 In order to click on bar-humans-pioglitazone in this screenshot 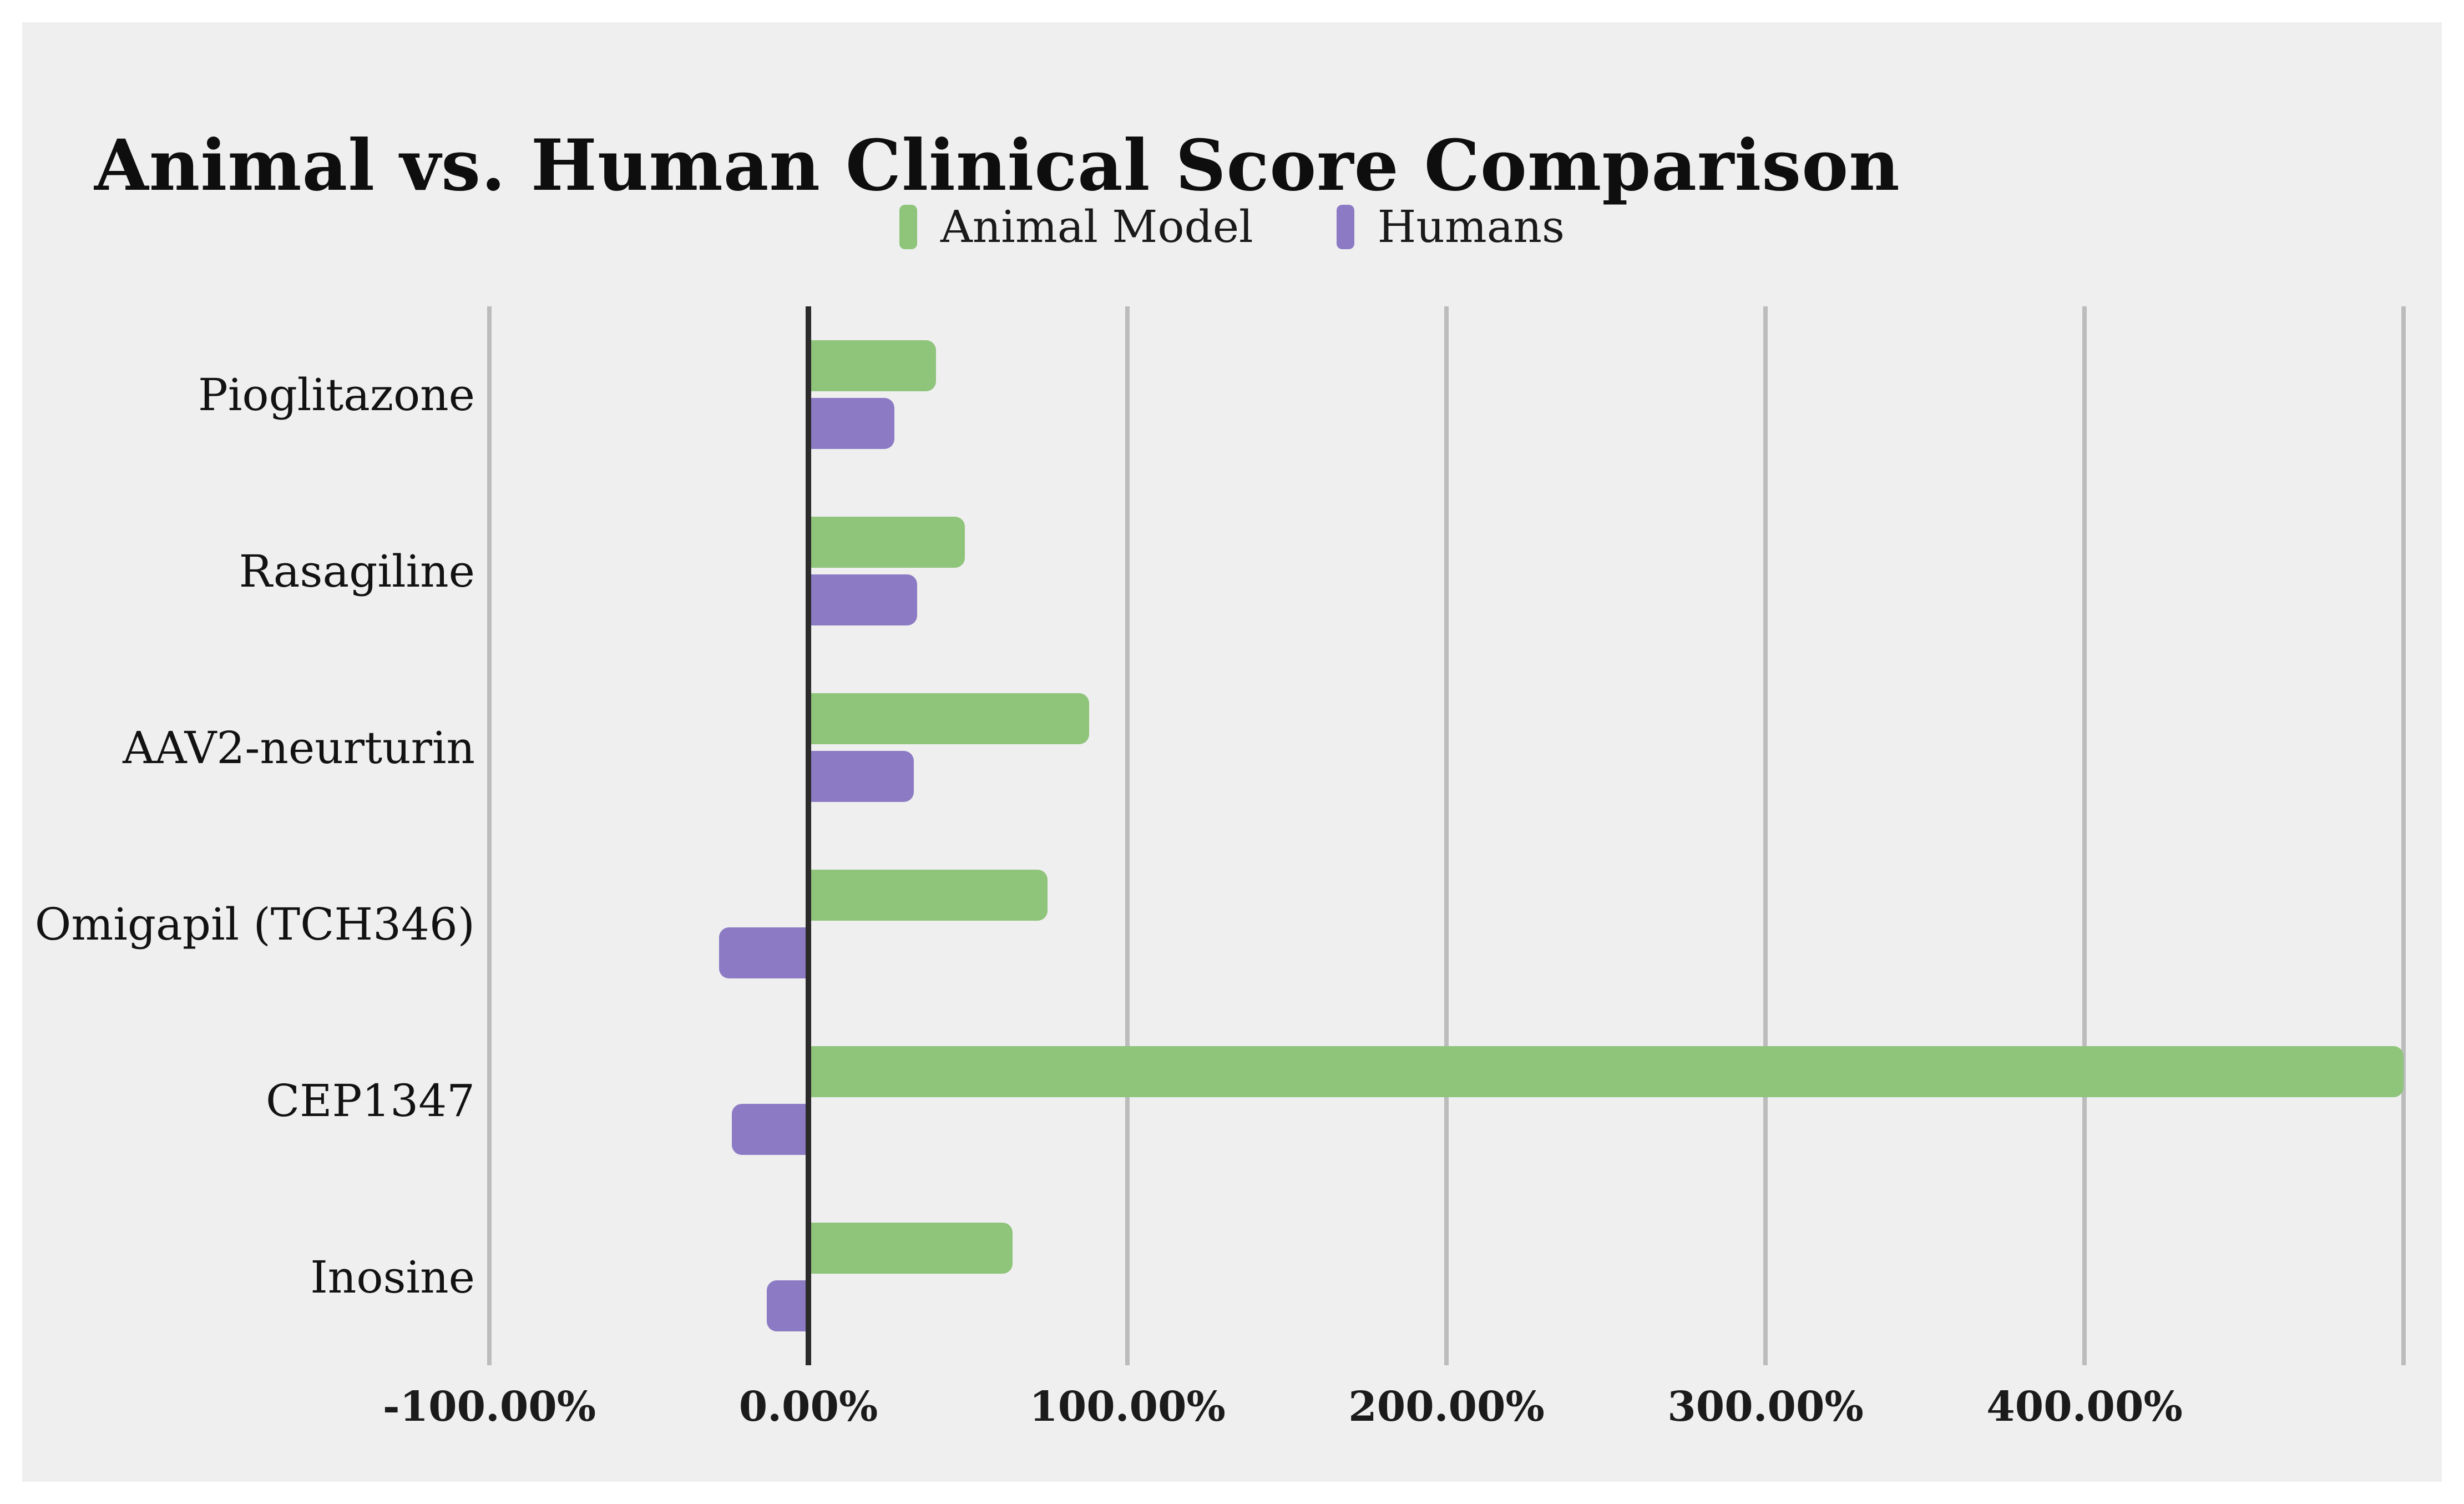, I will do `click(851, 423)`.